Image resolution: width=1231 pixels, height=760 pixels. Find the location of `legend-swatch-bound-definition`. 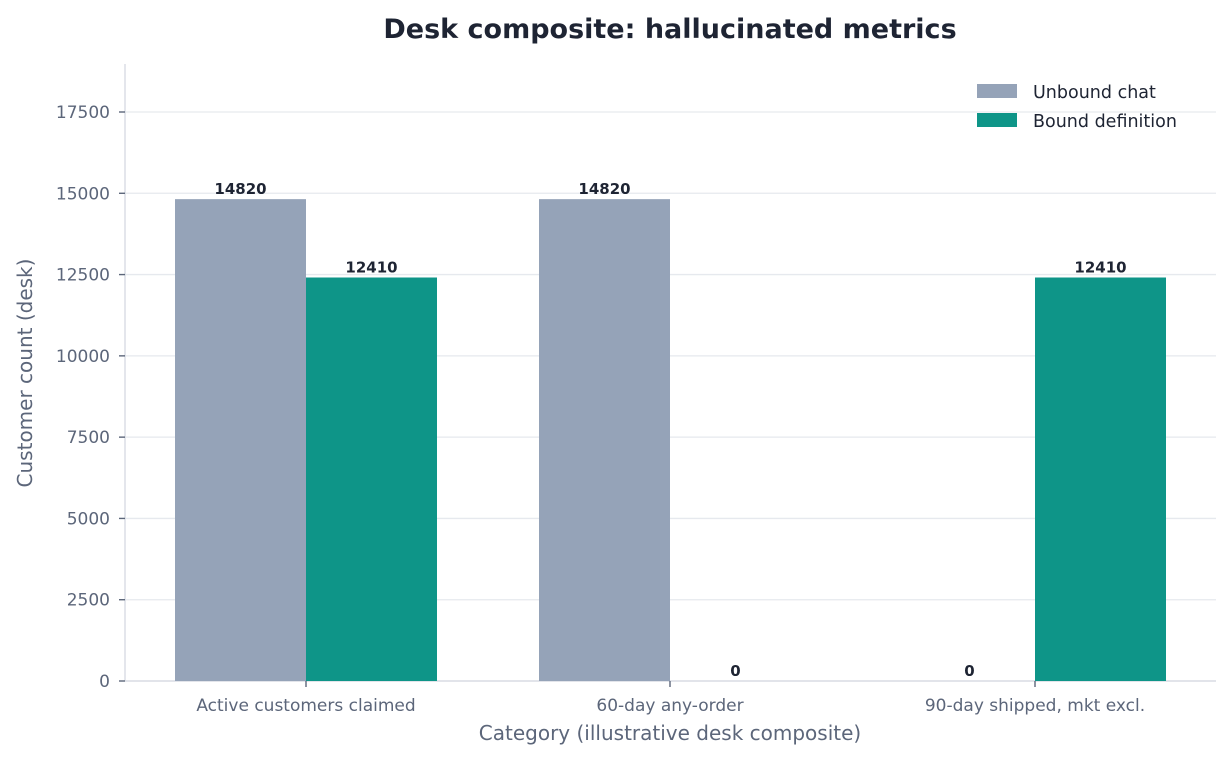

legend-swatch-bound-definition is located at coordinates (997, 120).